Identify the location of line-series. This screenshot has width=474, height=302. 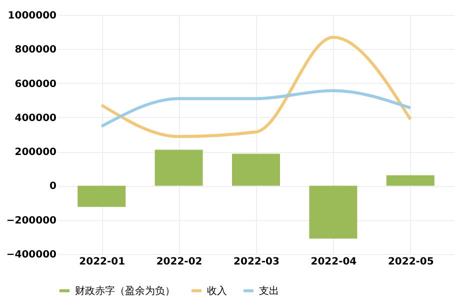
(256, 108).